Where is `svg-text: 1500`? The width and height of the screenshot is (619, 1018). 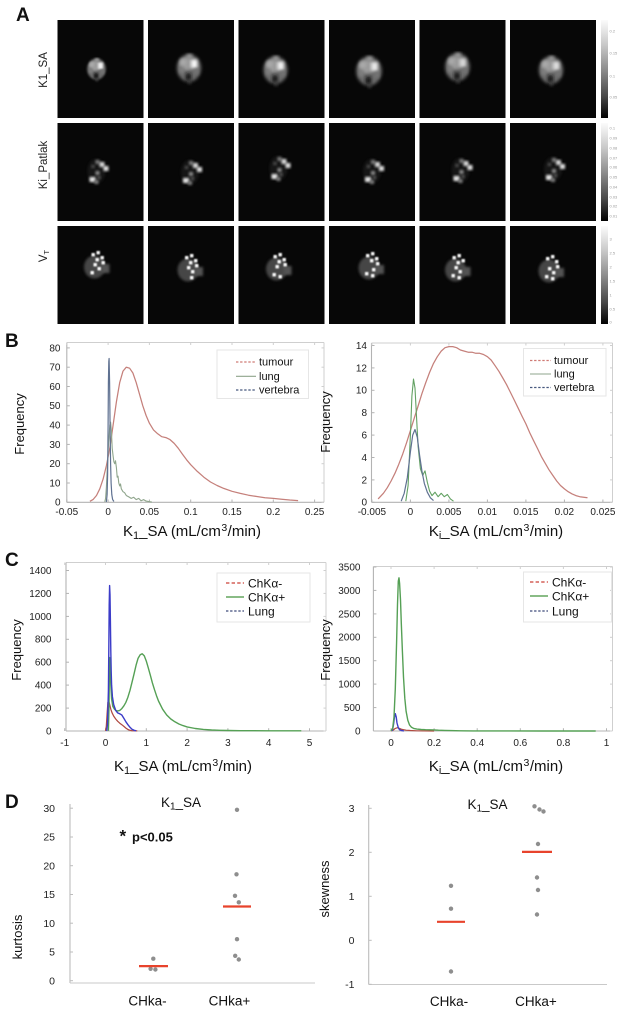 svg-text: 1500 is located at coordinates (349, 661).